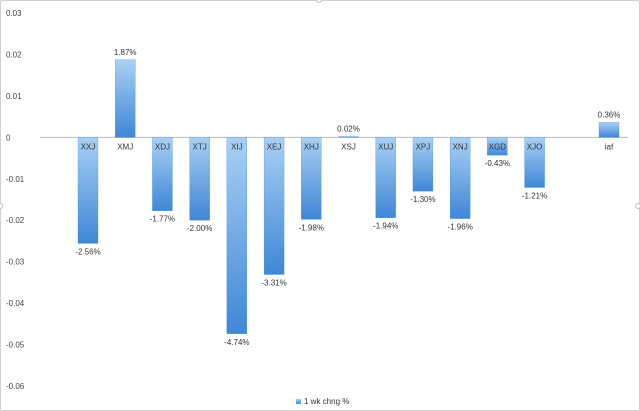  What do you see at coordinates (199, 228) in the screenshot?
I see `data-label: -2.00%` at bounding box center [199, 228].